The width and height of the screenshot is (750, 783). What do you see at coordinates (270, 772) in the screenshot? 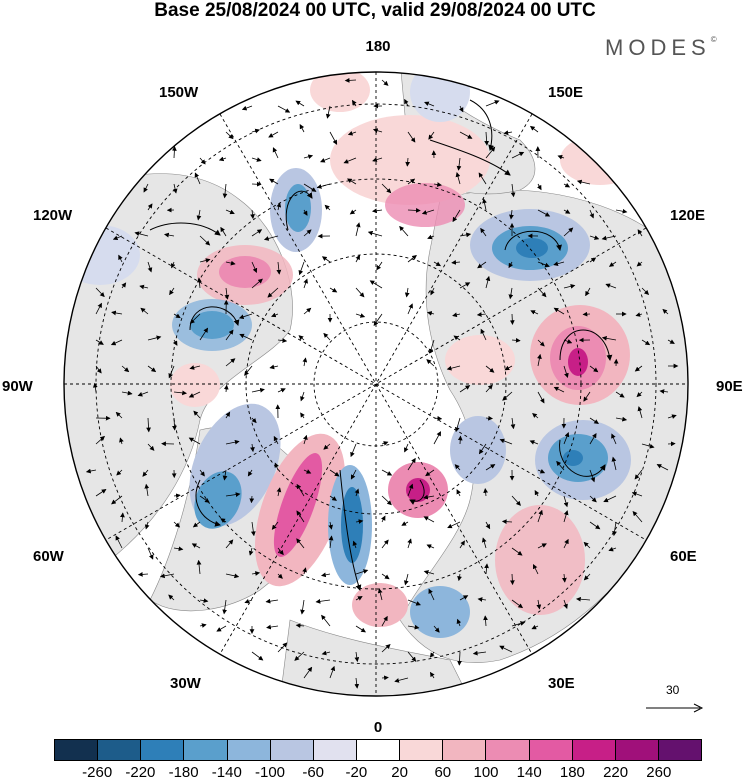
I see `colorbar-tick-label: -100` at bounding box center [270, 772].